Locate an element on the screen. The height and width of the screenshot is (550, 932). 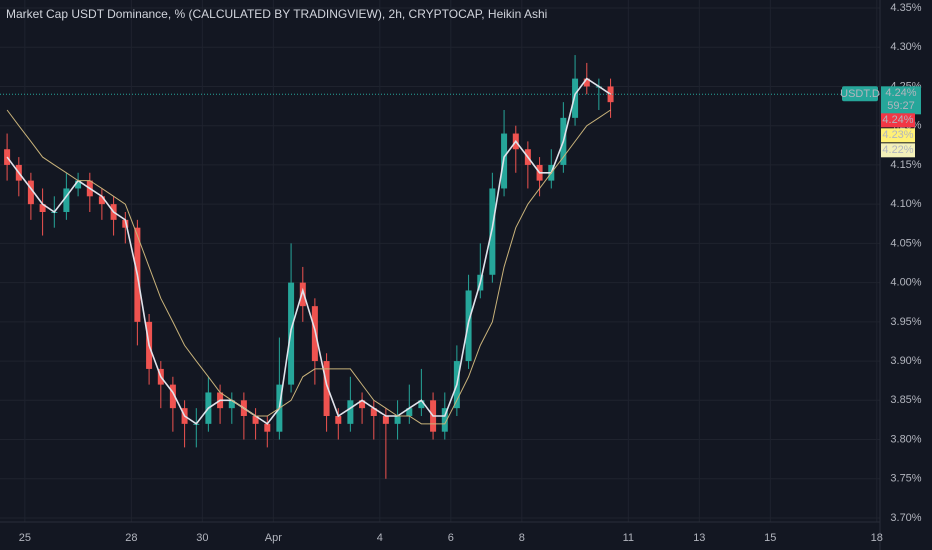
y-tick-label: 3.80% is located at coordinates (905, 439).